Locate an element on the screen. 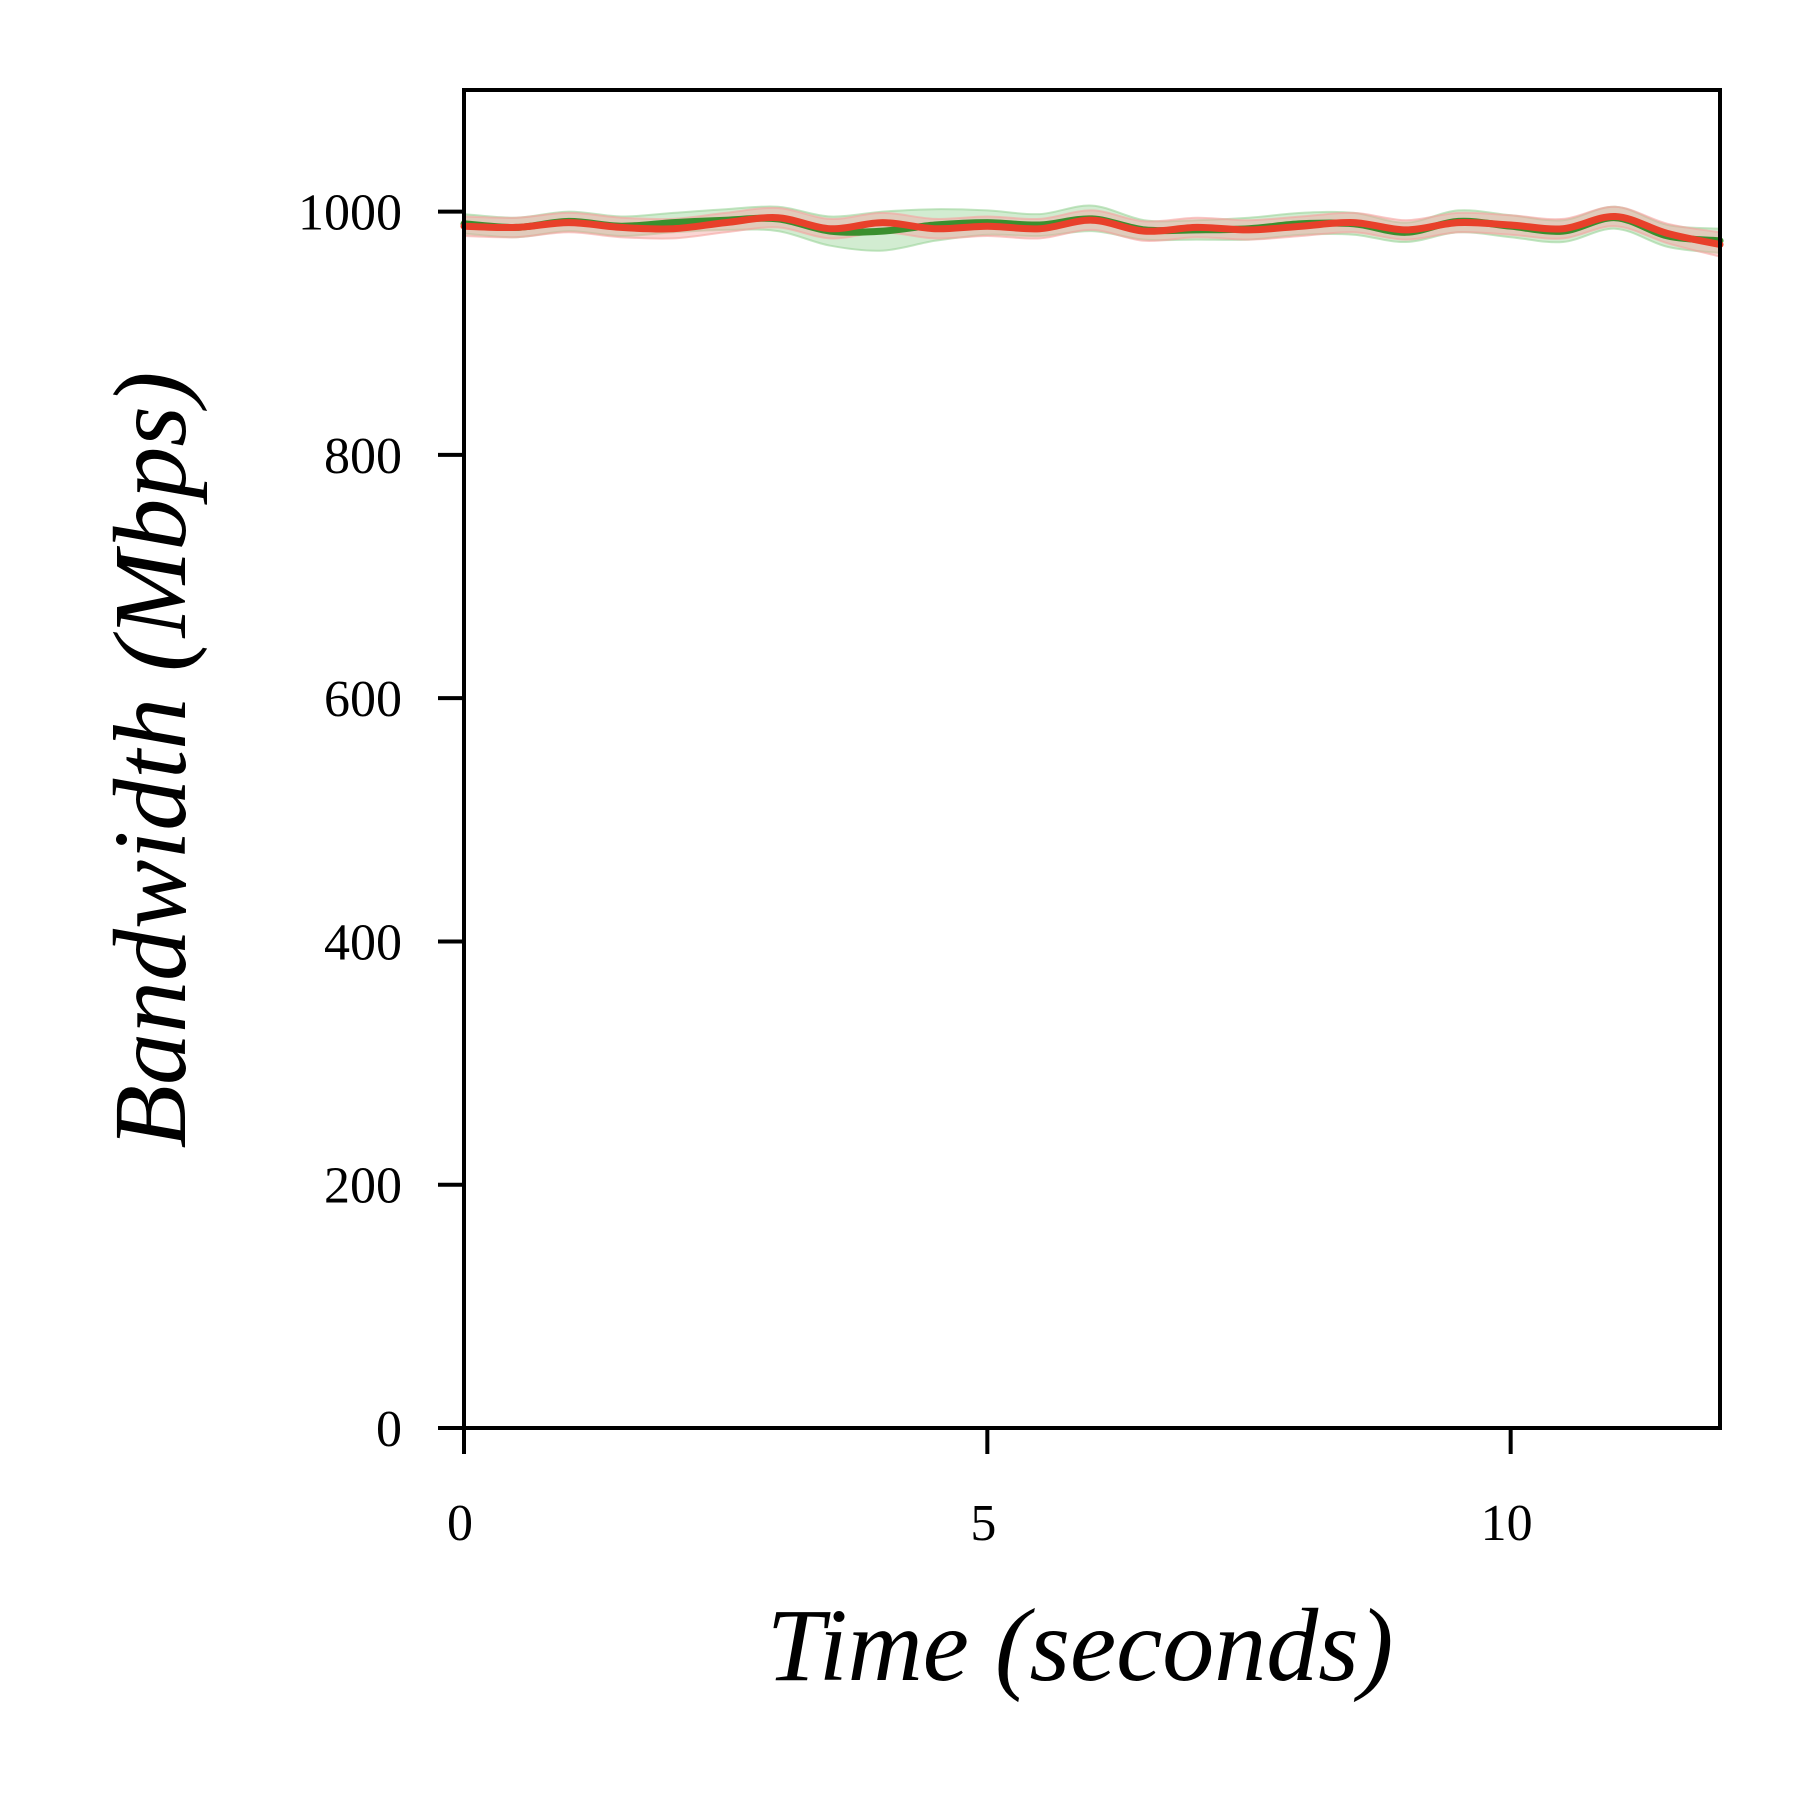 Image resolution: width=1800 pixels, height=1800 pixels. x-tick-label: 5 is located at coordinates (983, 1523).